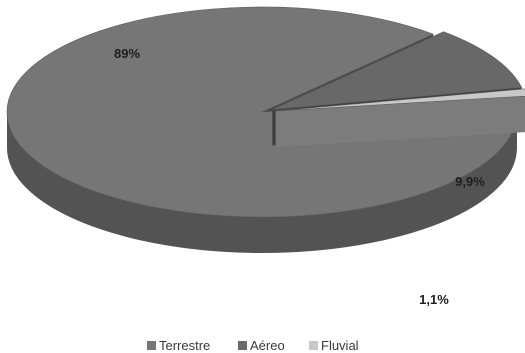 The height and width of the screenshot is (353, 525). I want to click on legend-label-terrestre: Terrestre, so click(184, 345).